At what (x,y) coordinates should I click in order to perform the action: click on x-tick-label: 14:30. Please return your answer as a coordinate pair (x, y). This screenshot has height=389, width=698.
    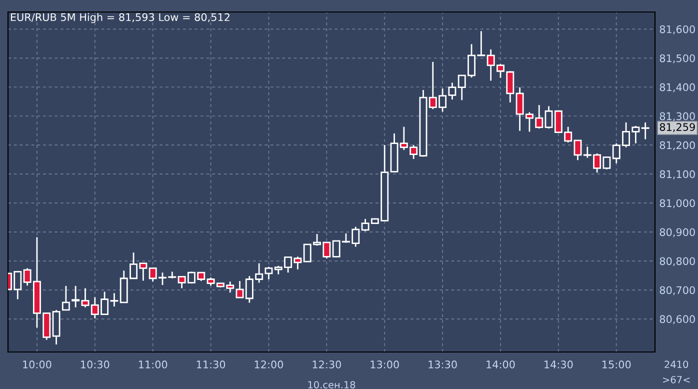
    Looking at the image, I should click on (558, 364).